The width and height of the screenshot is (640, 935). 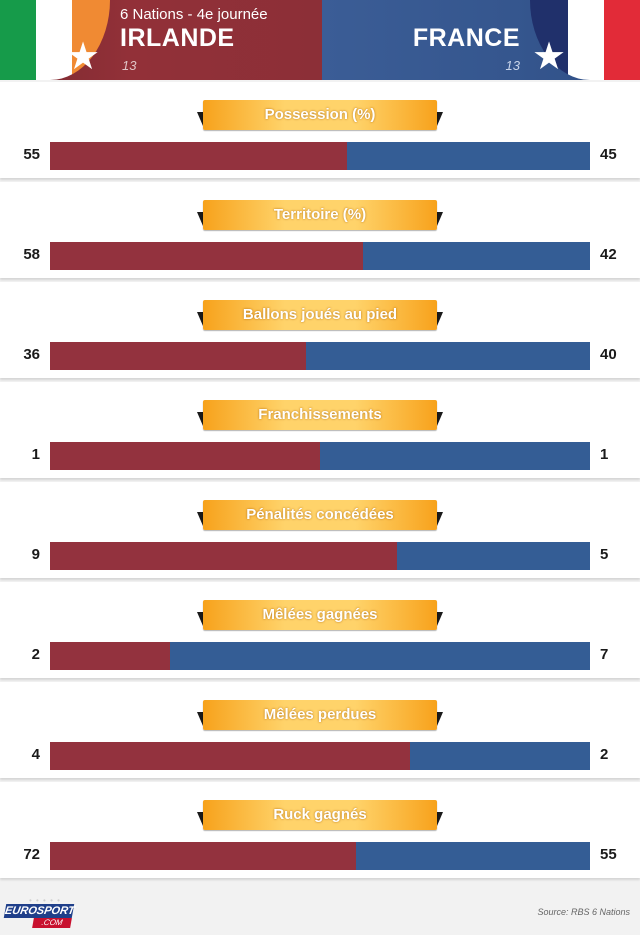 What do you see at coordinates (608, 354) in the screenshot?
I see `away-value: 40` at bounding box center [608, 354].